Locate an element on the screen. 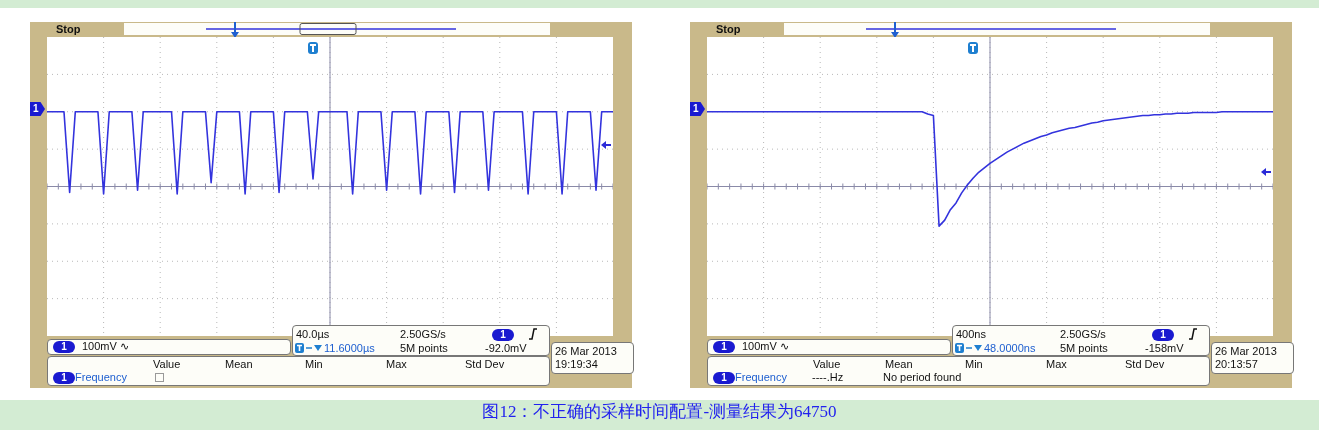 This screenshot has height=430, width=1319. caption: 图12：不正确的采样时间配置-测量结果为64750 is located at coordinates (659, 412).